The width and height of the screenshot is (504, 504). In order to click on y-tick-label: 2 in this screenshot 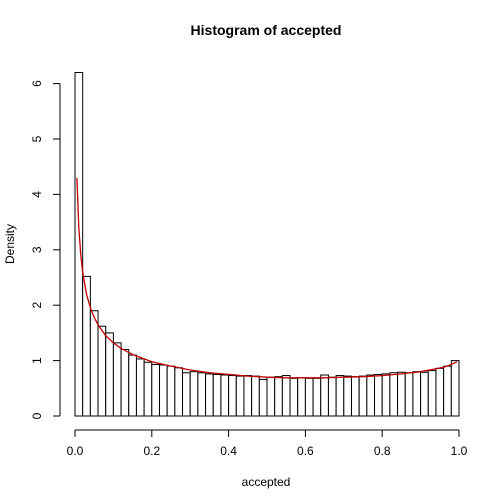, I will do `click(37, 305)`.